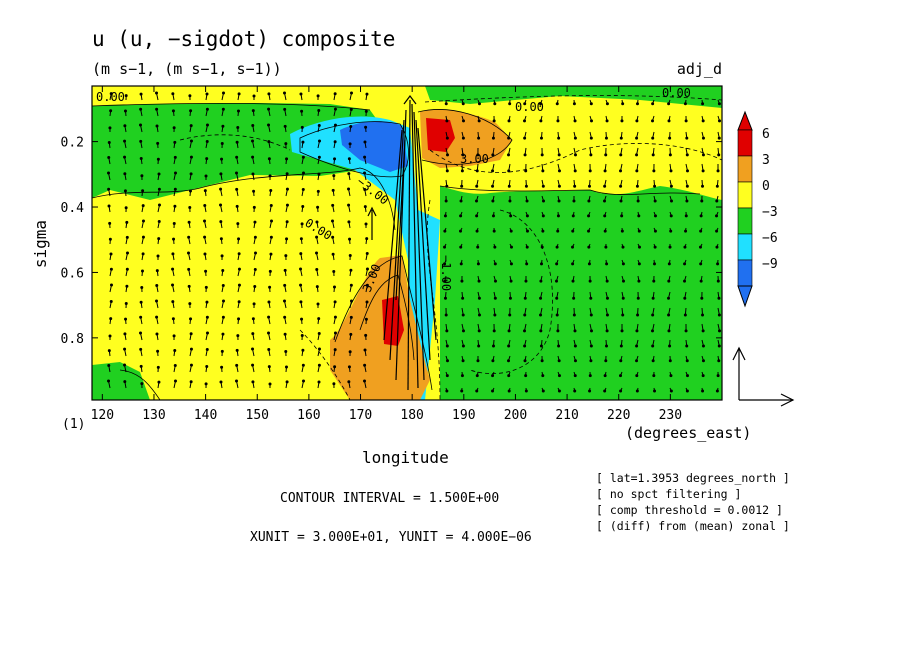 This screenshot has height=654, width=904. I want to click on colorbar-swatch, so click(745, 273).